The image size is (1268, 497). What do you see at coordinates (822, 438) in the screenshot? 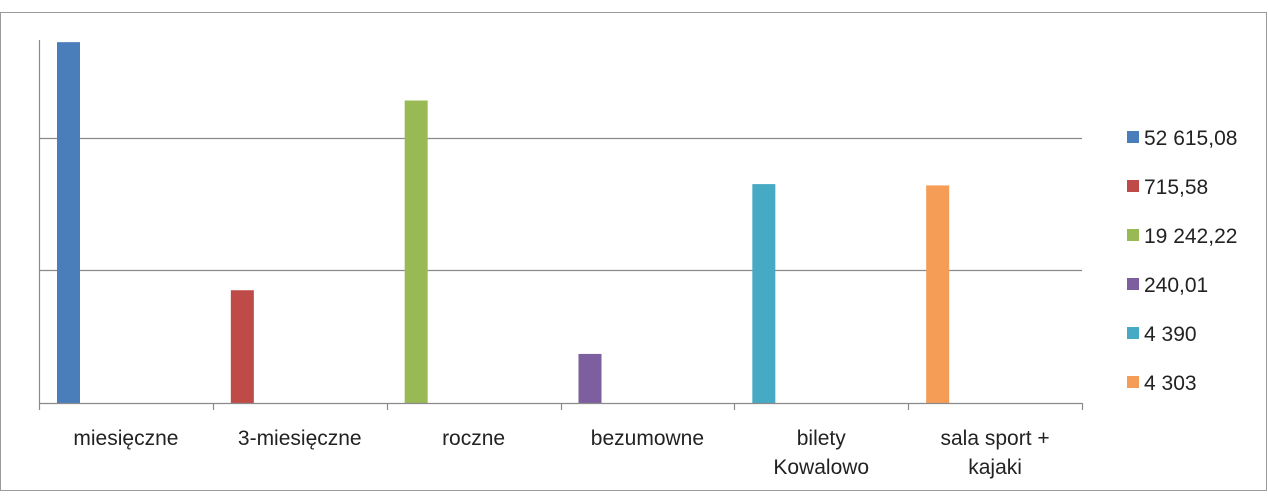
I see `x-tick-label: bilety` at bounding box center [822, 438].